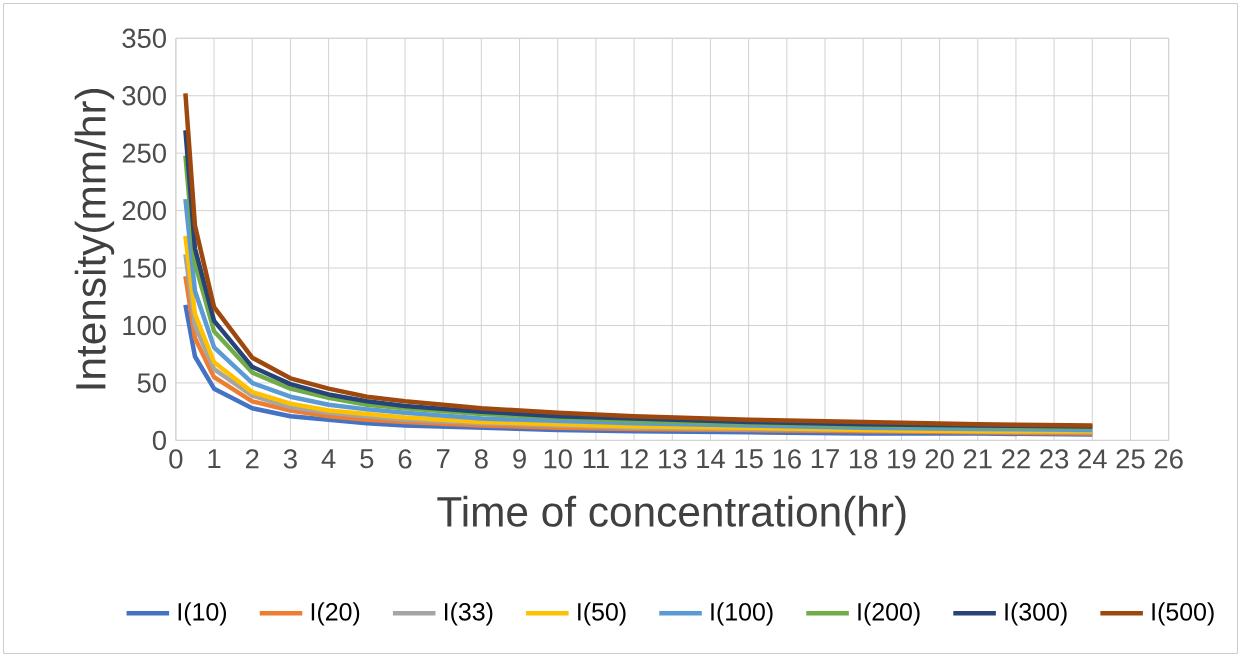 The height and width of the screenshot is (657, 1241). What do you see at coordinates (634, 459) in the screenshot?
I see `x-tick-label: 12` at bounding box center [634, 459].